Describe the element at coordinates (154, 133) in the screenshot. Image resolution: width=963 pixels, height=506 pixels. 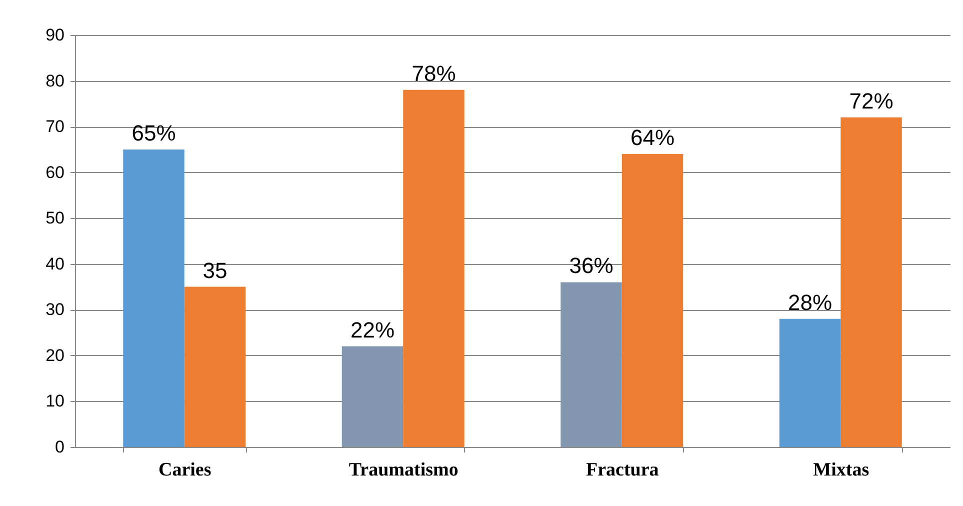
I see `data-label: 65%` at that location.